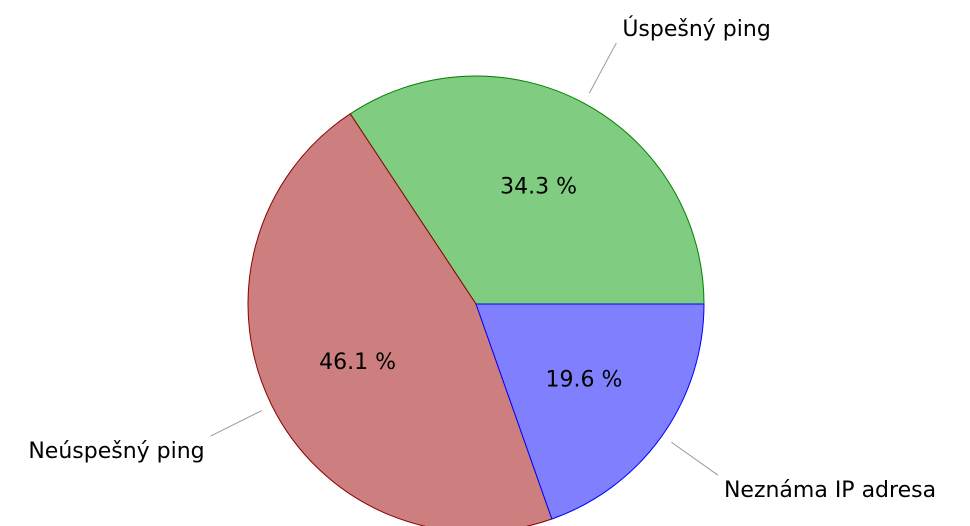 This screenshot has height=526, width=970. I want to click on slice-value-label: 19.6 %, so click(584, 379).